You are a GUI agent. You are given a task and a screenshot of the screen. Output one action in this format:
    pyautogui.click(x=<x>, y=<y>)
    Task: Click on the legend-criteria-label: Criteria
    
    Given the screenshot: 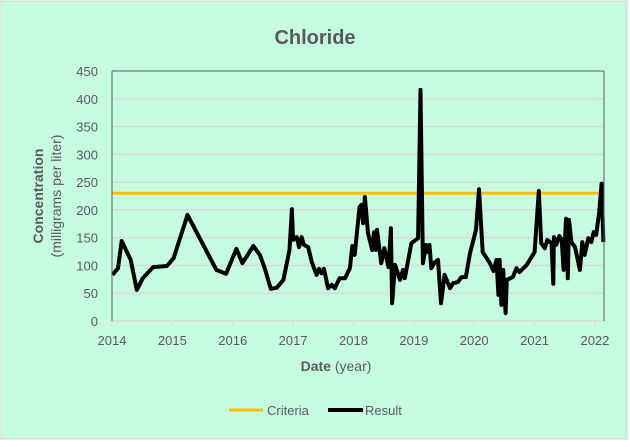 What is the action you would take?
    pyautogui.click(x=288, y=410)
    